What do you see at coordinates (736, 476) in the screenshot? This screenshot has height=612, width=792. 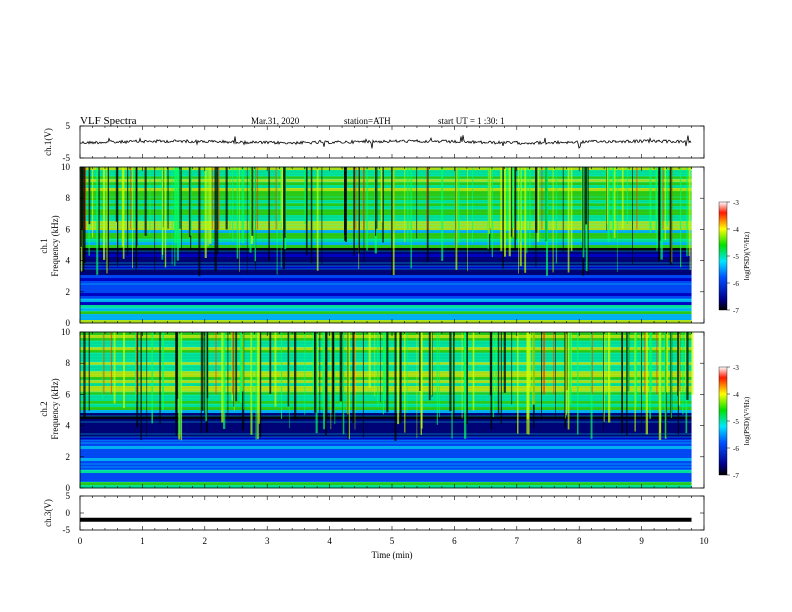 I see `colorbar-tick-label: -7` at bounding box center [736, 476].